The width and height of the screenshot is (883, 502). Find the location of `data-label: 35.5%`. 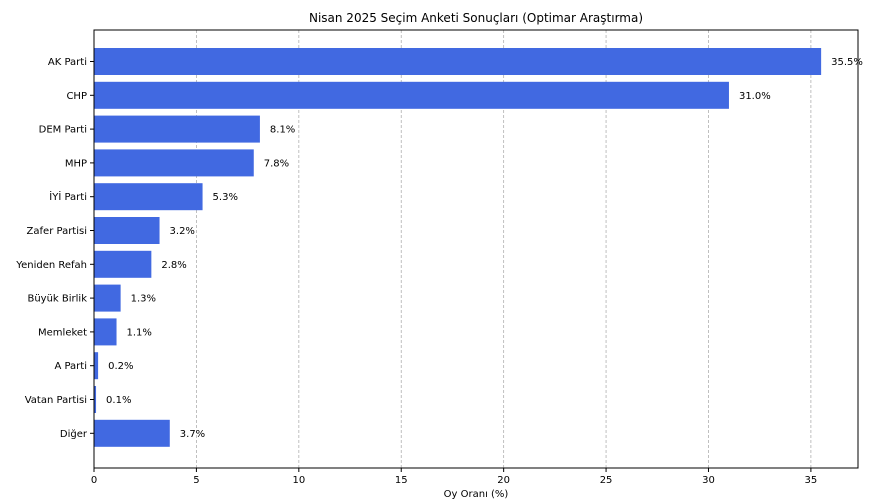

data-label: 35.5% is located at coordinates (847, 62).